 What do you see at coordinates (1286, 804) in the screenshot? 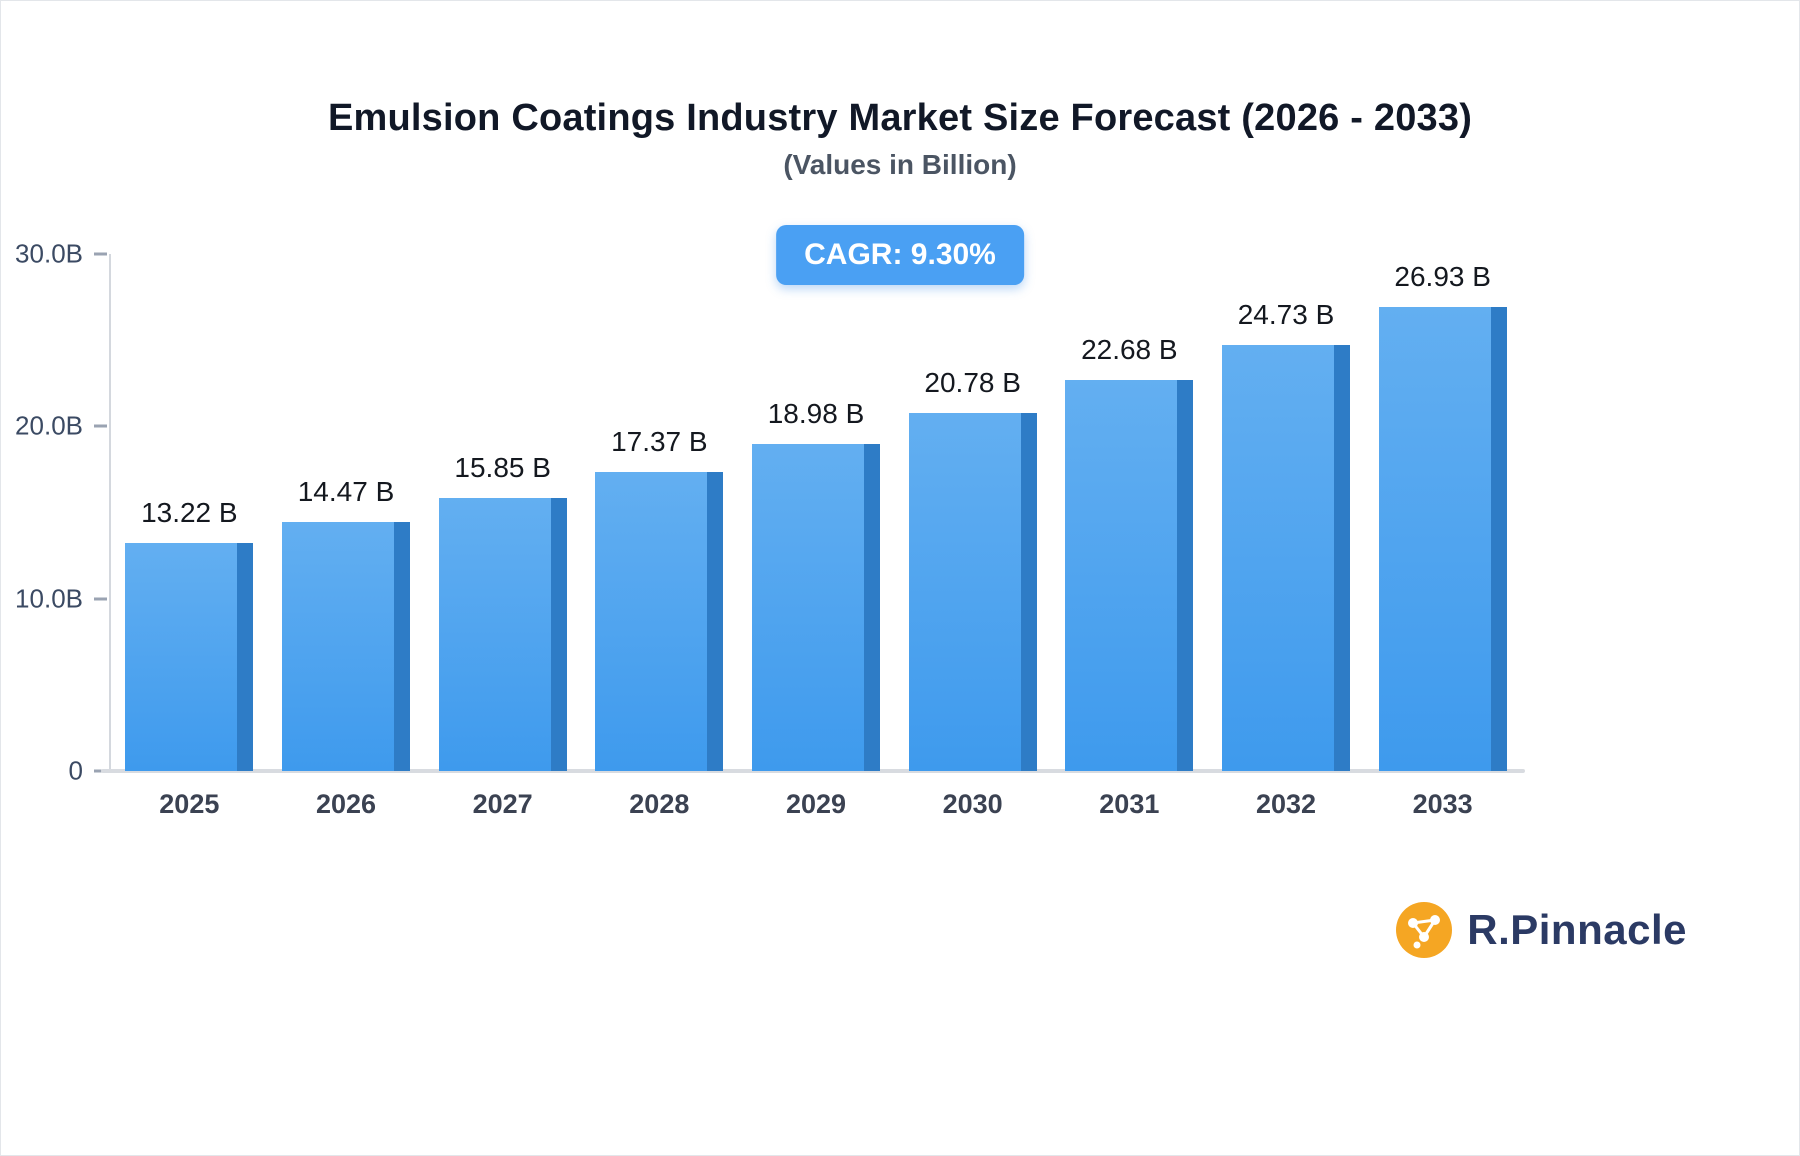
I see `x-axis-label: 2032` at bounding box center [1286, 804].